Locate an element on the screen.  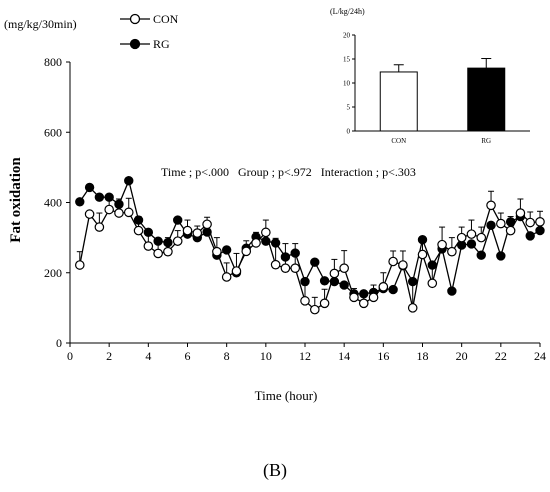
inset-y-tick-label: 15 is located at coordinates (347, 60).